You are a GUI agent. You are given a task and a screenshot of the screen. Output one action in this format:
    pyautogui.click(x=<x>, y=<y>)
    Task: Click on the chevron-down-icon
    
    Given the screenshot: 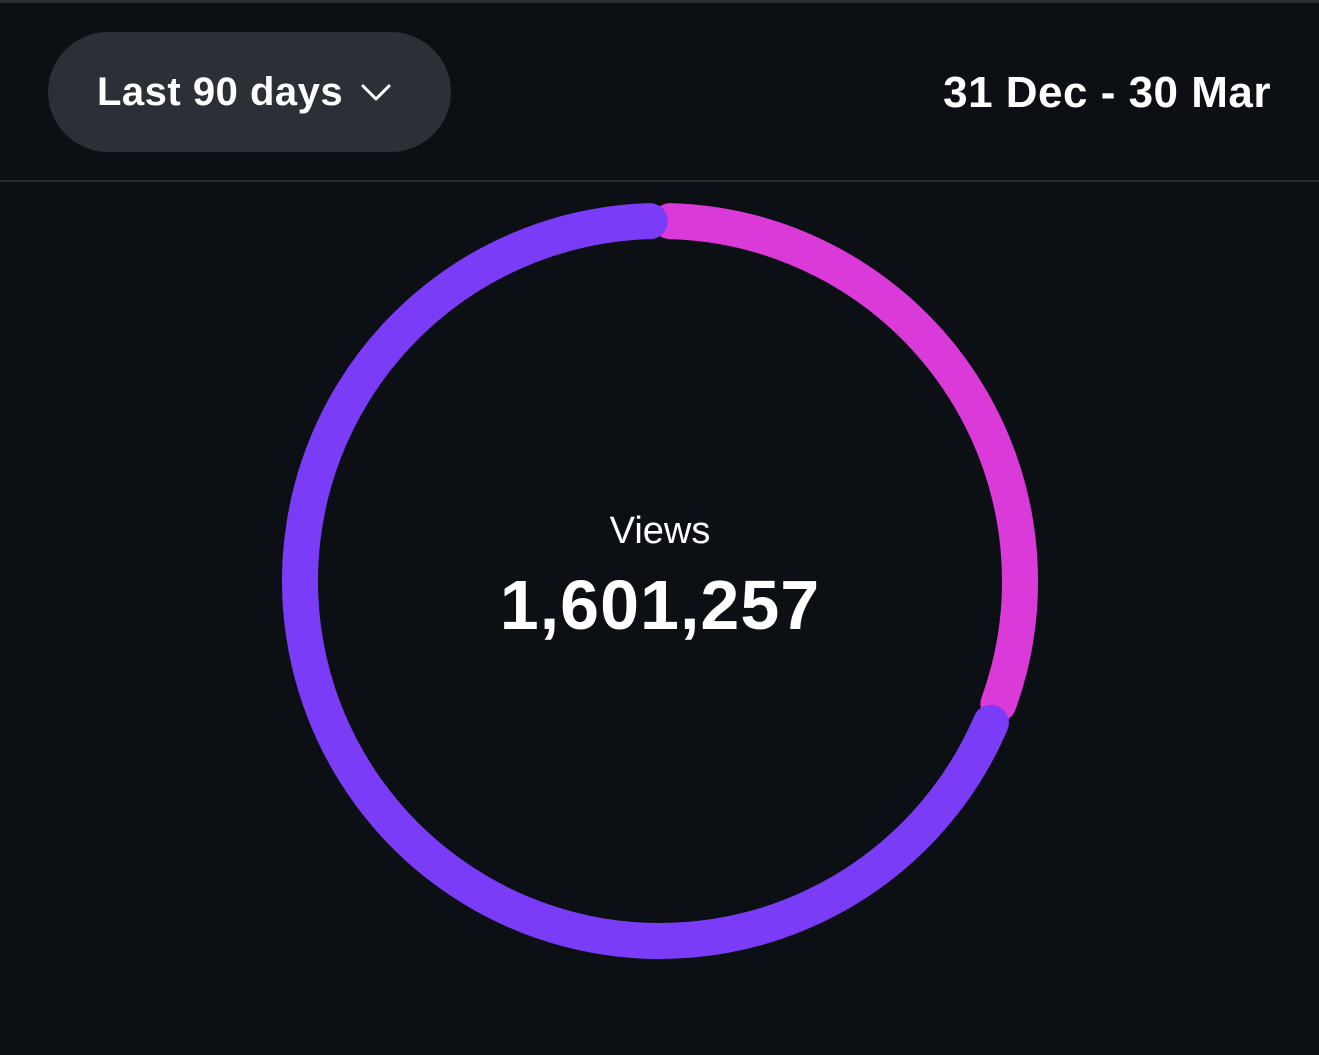 What is the action you would take?
    pyautogui.click(x=376, y=92)
    